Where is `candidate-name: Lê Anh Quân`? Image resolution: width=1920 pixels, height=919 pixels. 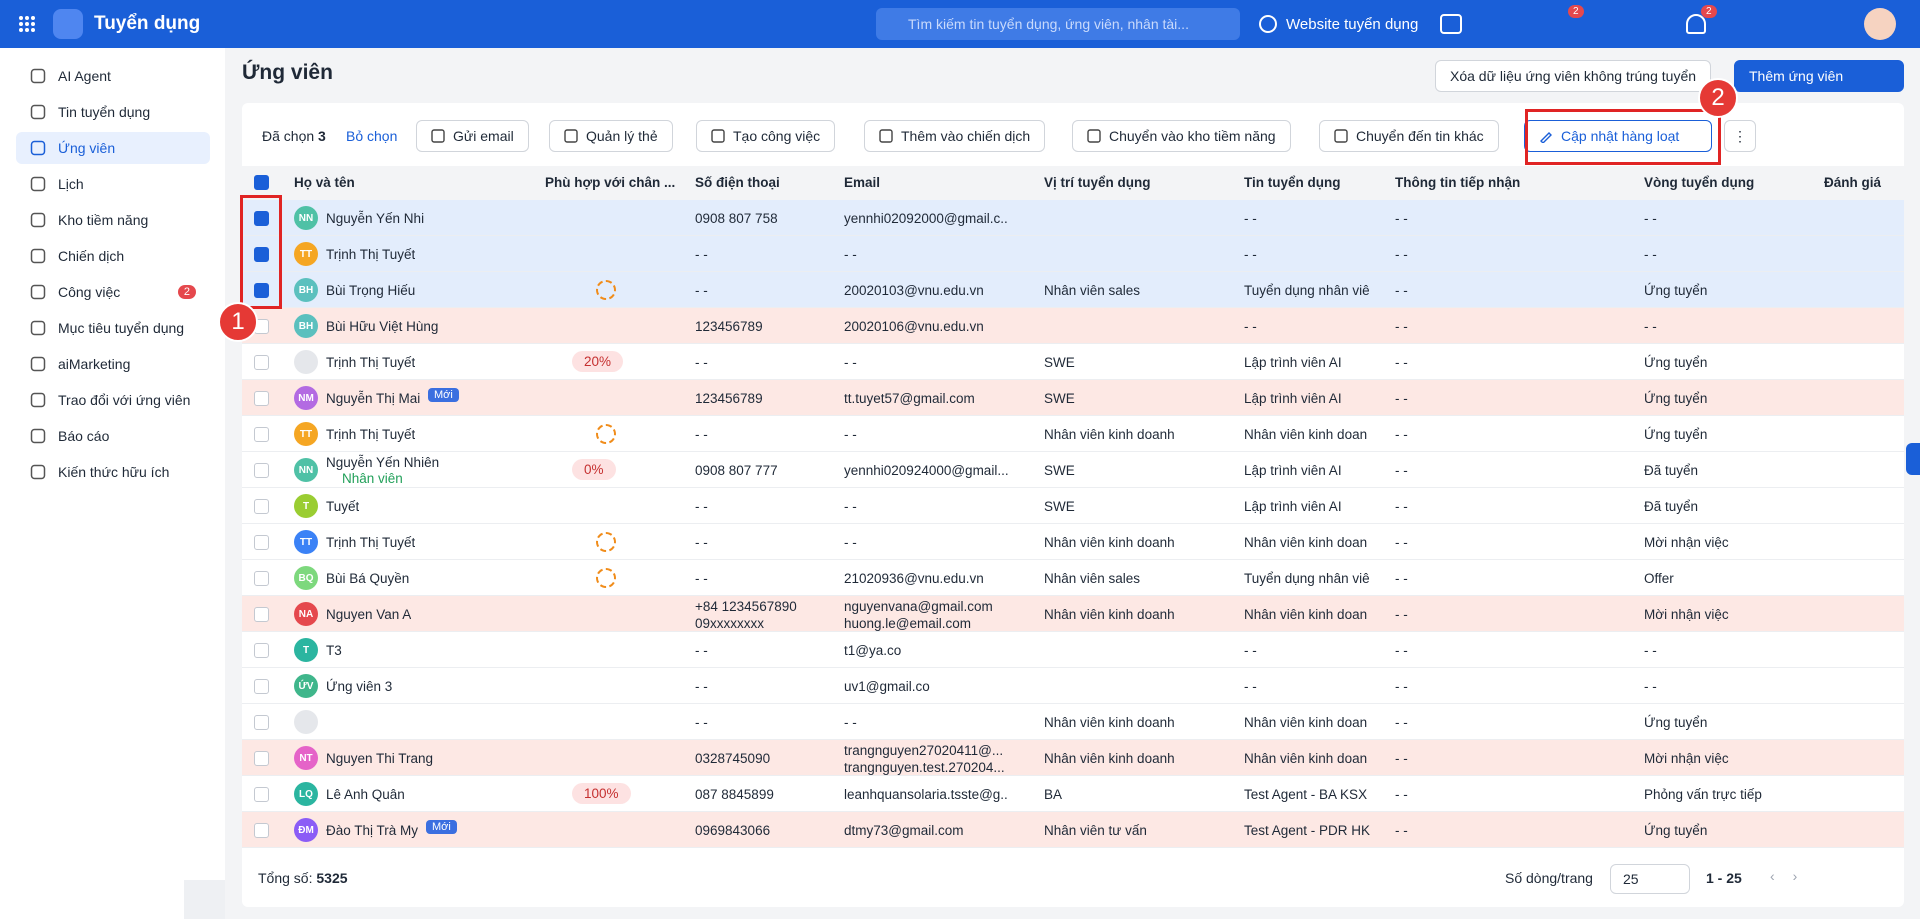 candidate-name: Lê Anh Quân is located at coordinates (365, 794).